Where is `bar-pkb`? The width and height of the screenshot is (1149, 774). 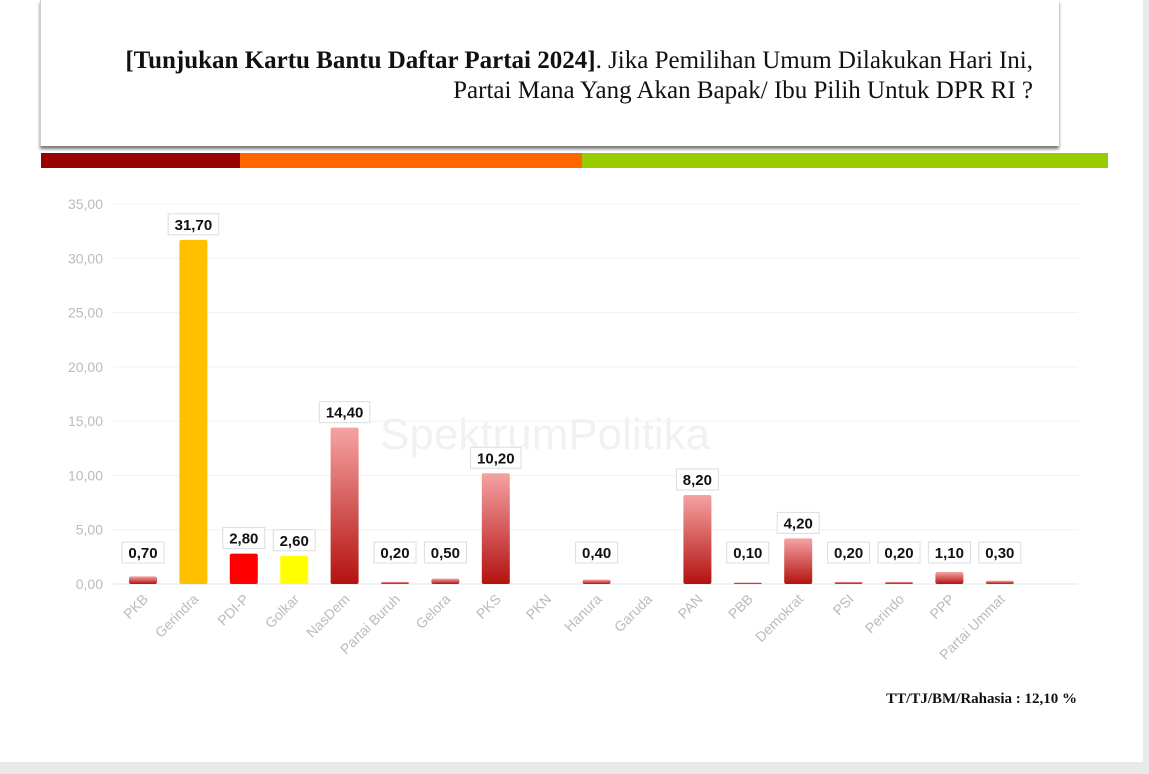 bar-pkb is located at coordinates (143, 580).